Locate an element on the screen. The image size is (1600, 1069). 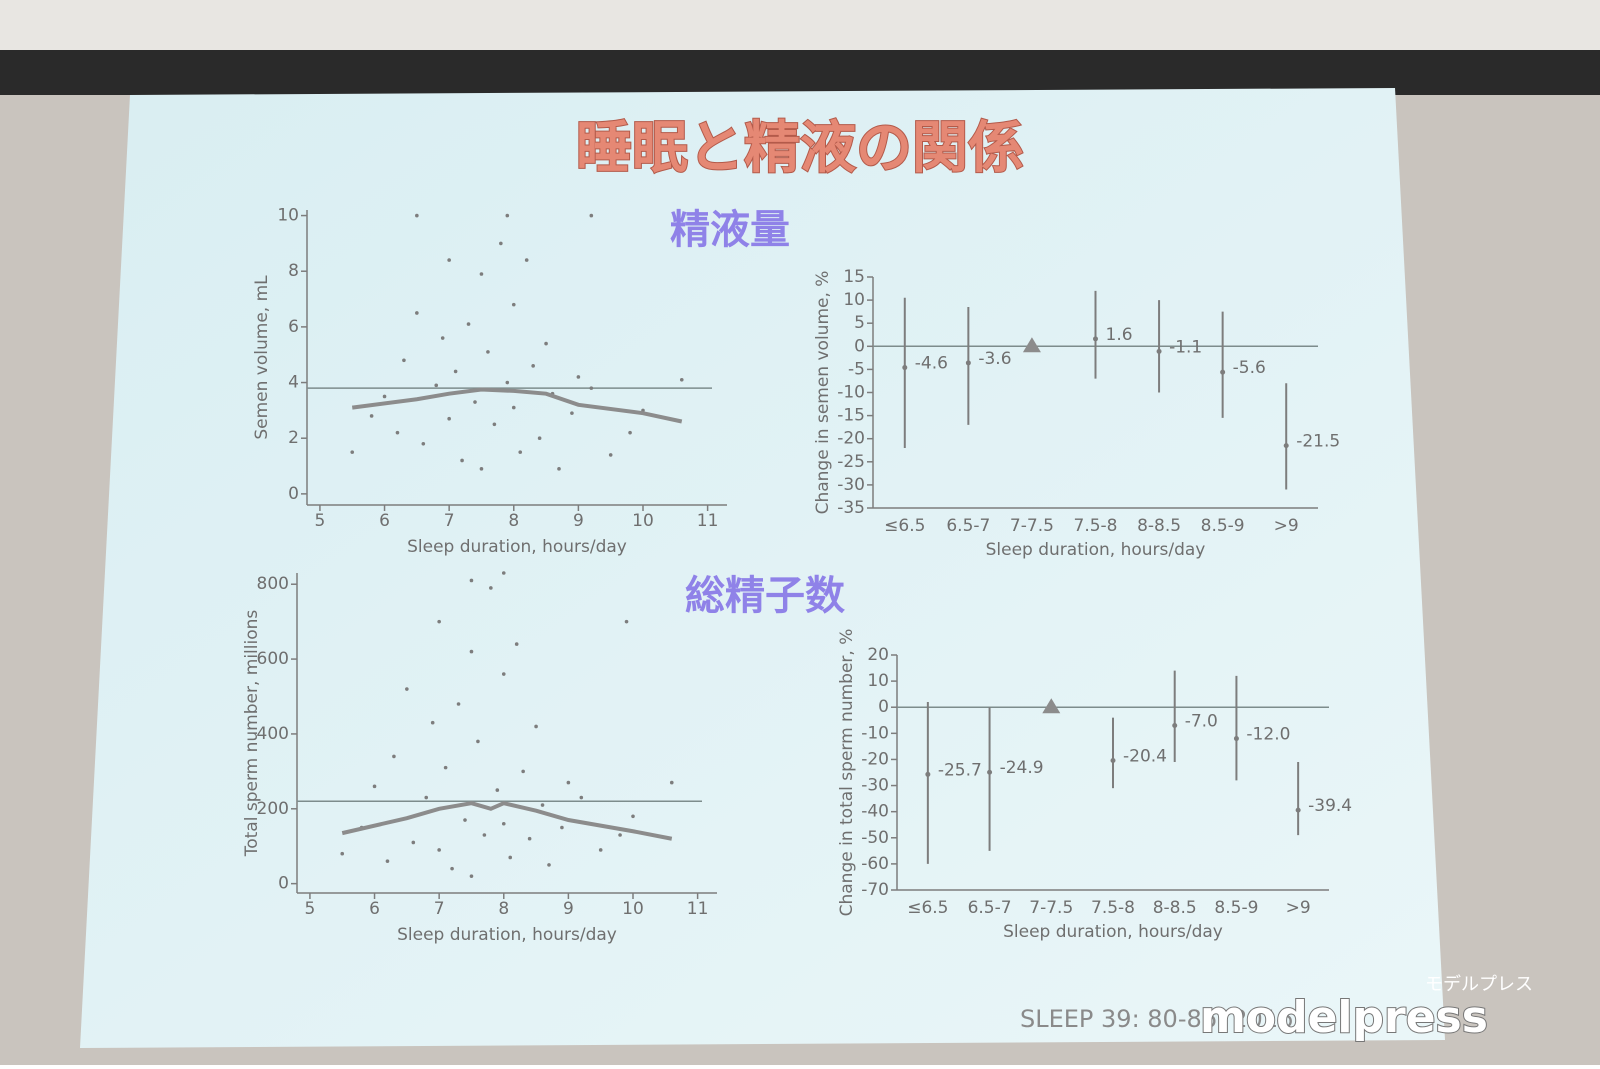
y-tick-label: -70 is located at coordinates (875, 890).